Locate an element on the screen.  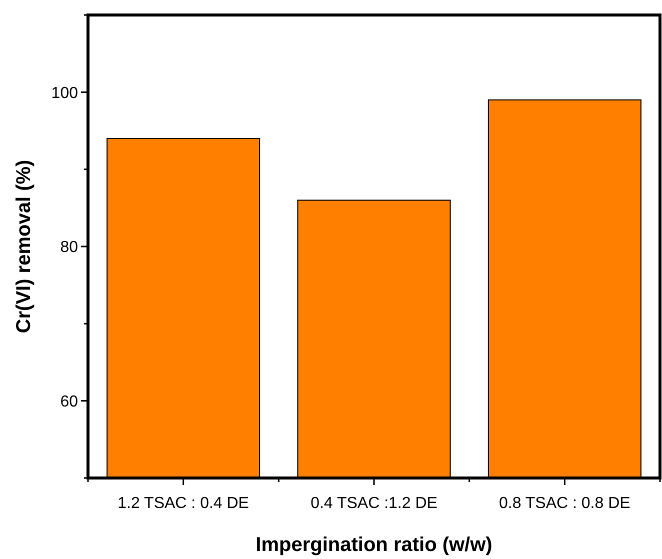
y-tick-label: 80 is located at coordinates (69, 247).